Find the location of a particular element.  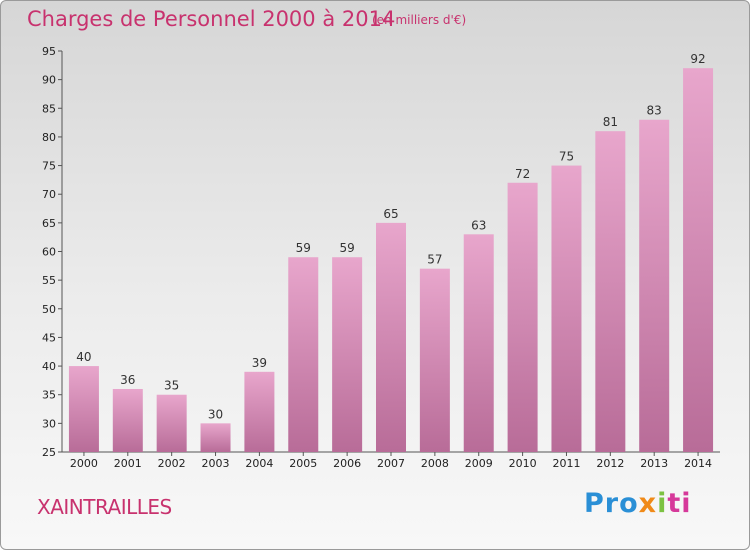

x-tick-label-2014: 2014 is located at coordinates (698, 463).